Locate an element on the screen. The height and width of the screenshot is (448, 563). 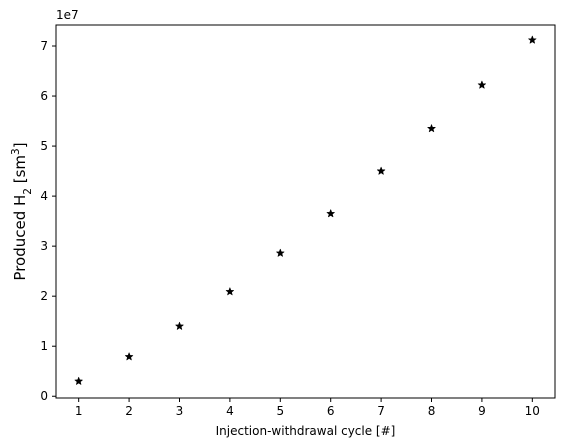
x-tick-label: 2 is located at coordinates (129, 411).